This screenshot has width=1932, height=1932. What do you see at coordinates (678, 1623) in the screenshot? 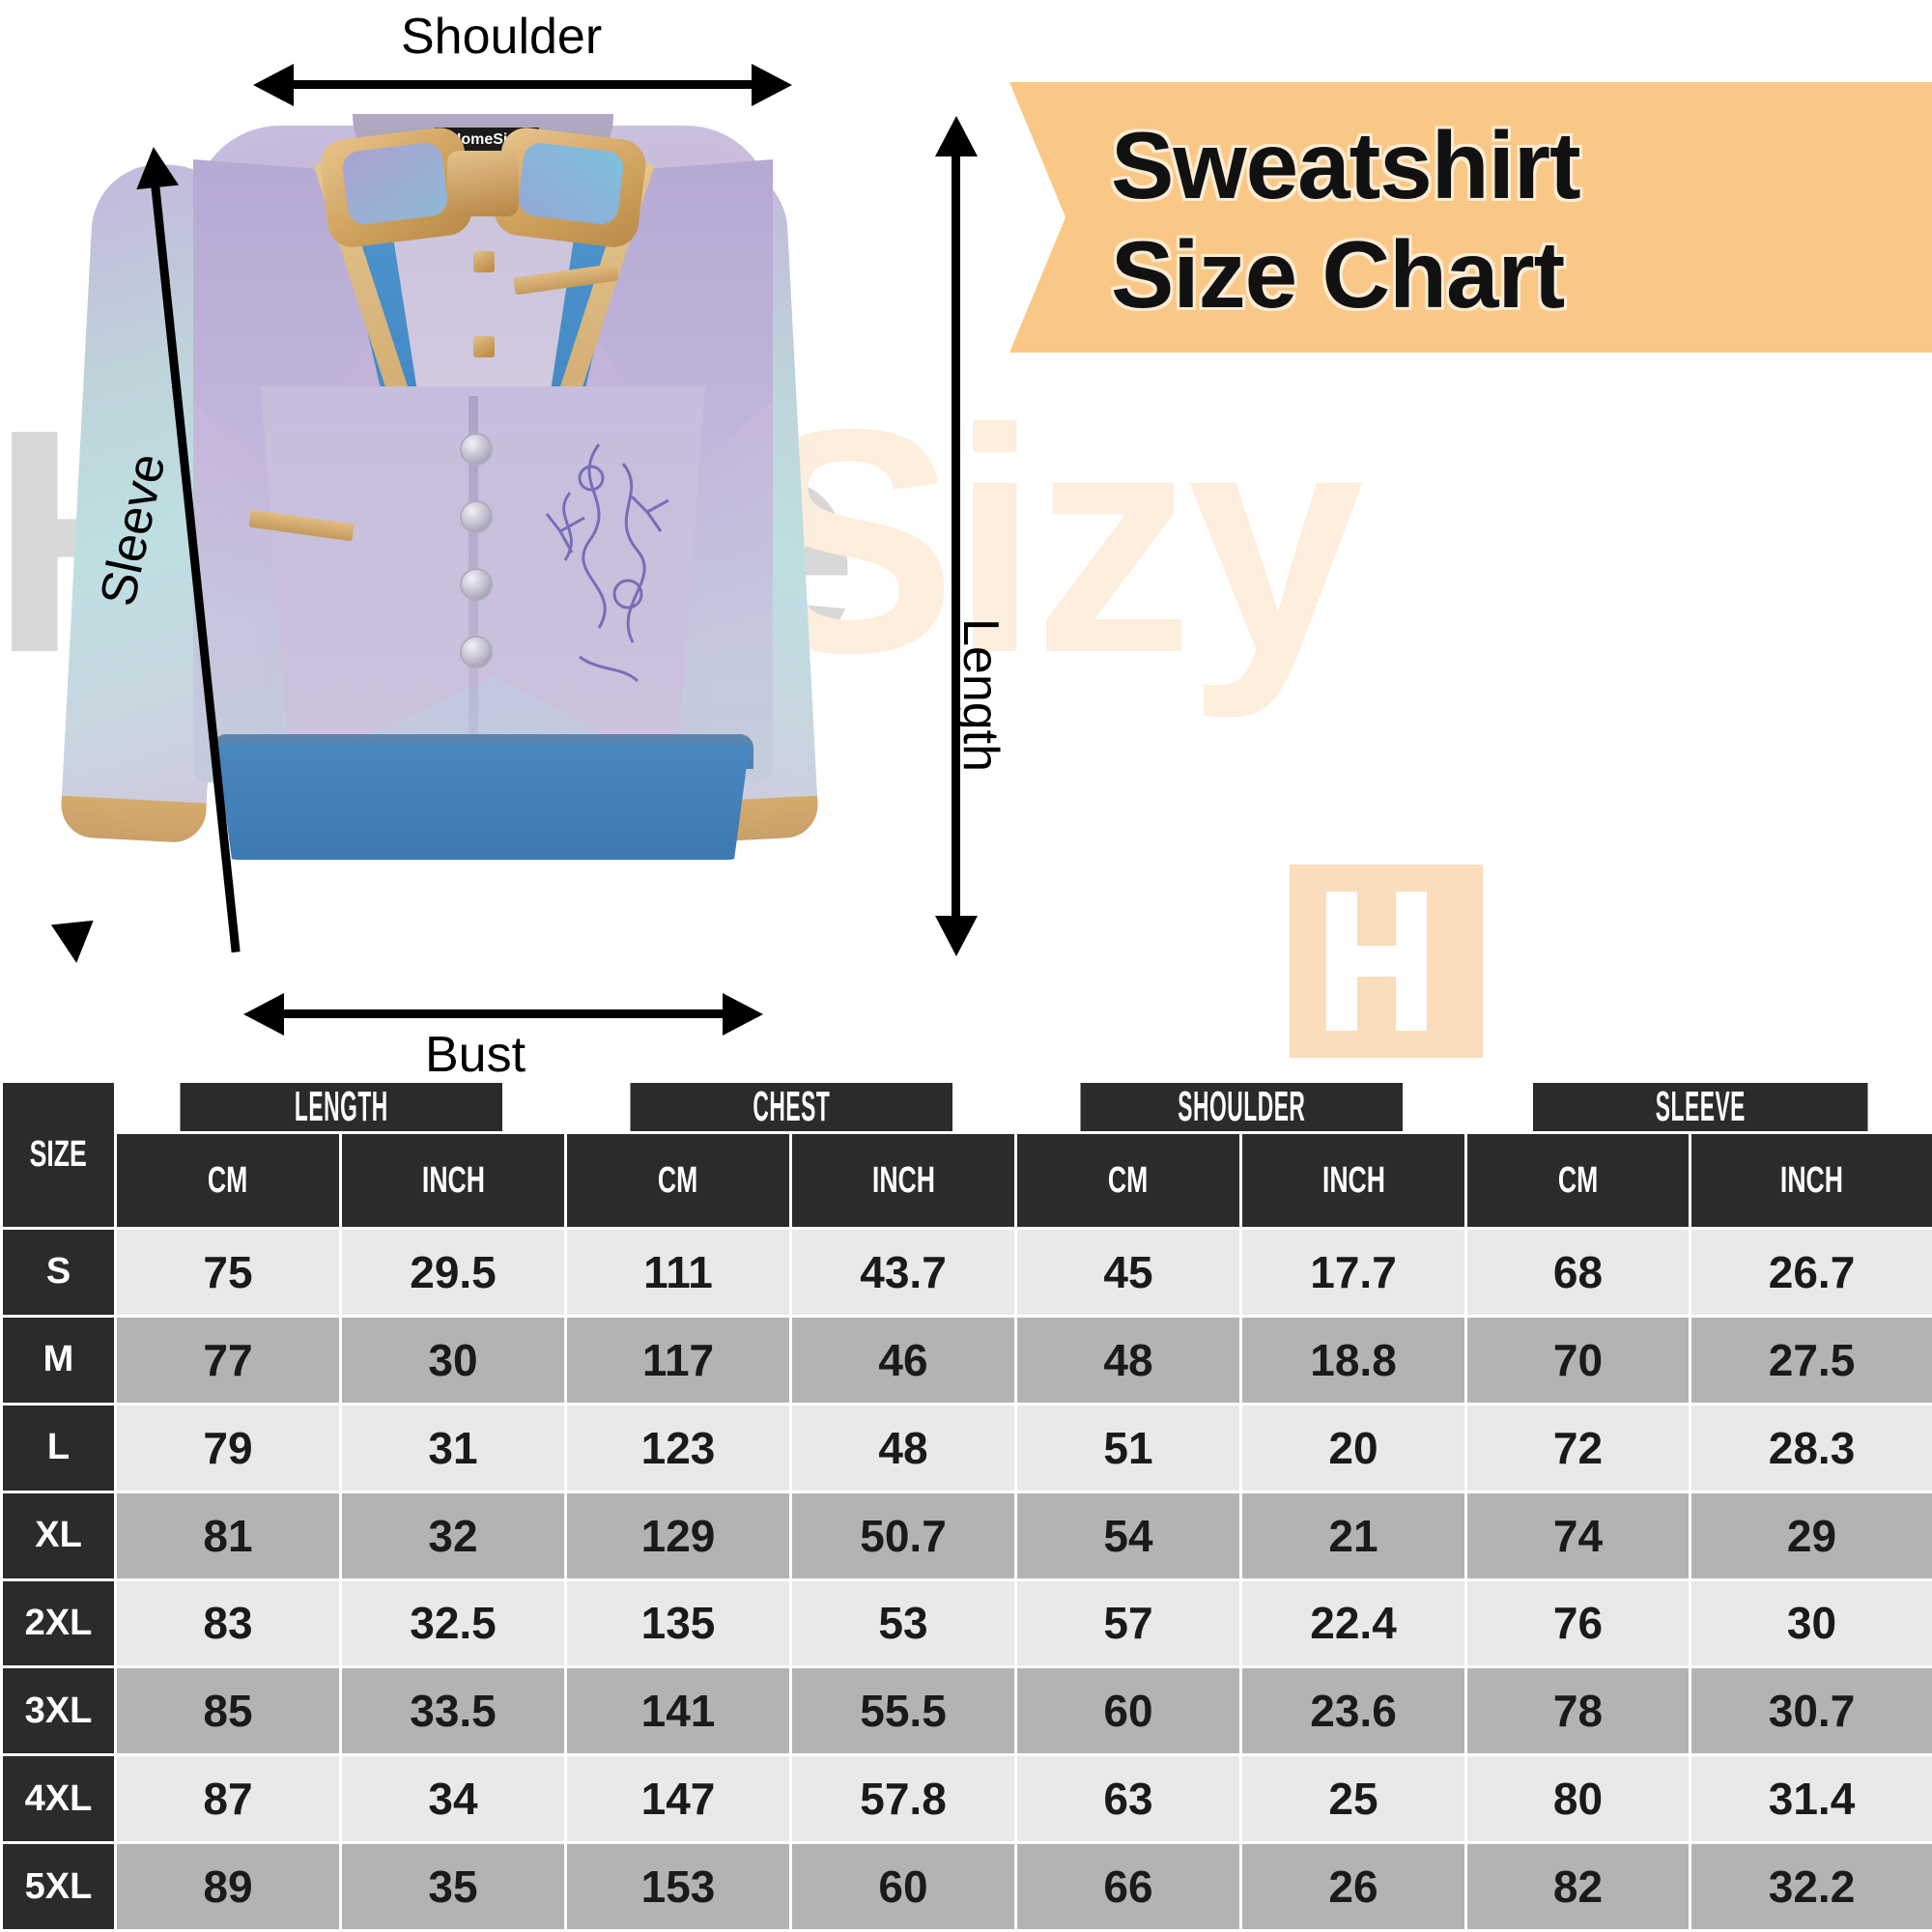
I see `cell-value: 135` at bounding box center [678, 1623].